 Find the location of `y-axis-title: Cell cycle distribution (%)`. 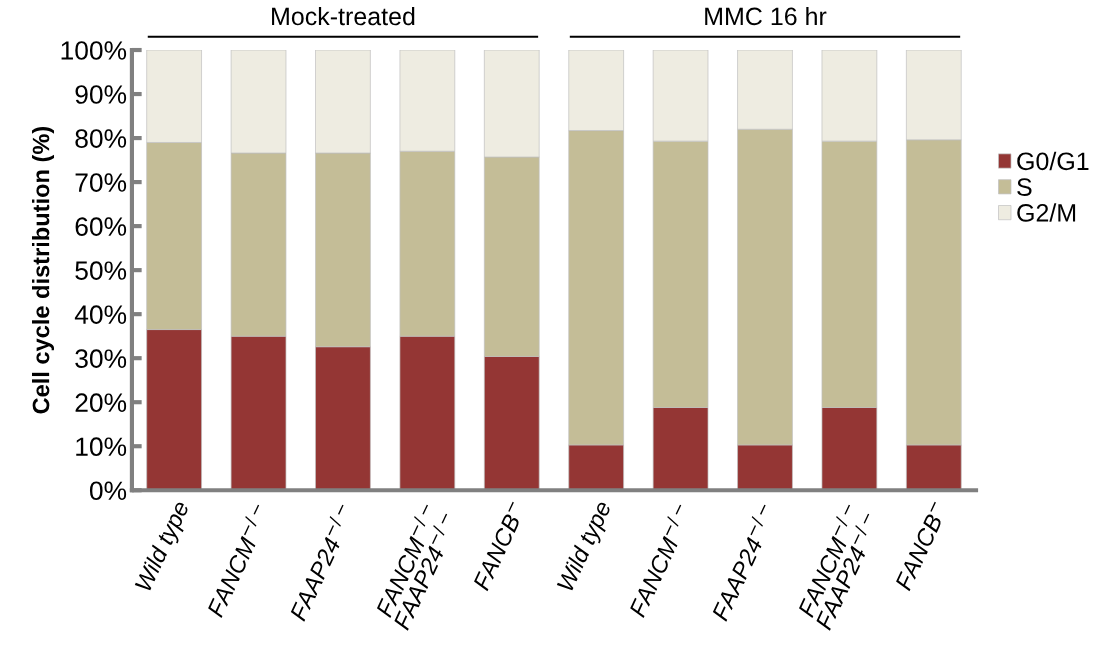

y-axis-title: Cell cycle distribution (%) is located at coordinates (43, 270).